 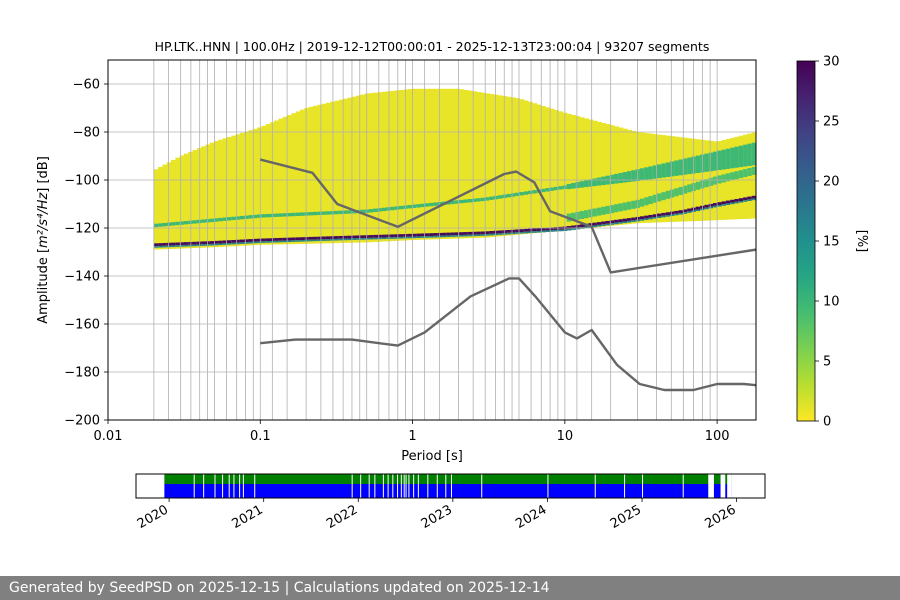 I want to click on colorbar-tick-label: 15, so click(x=831, y=242).